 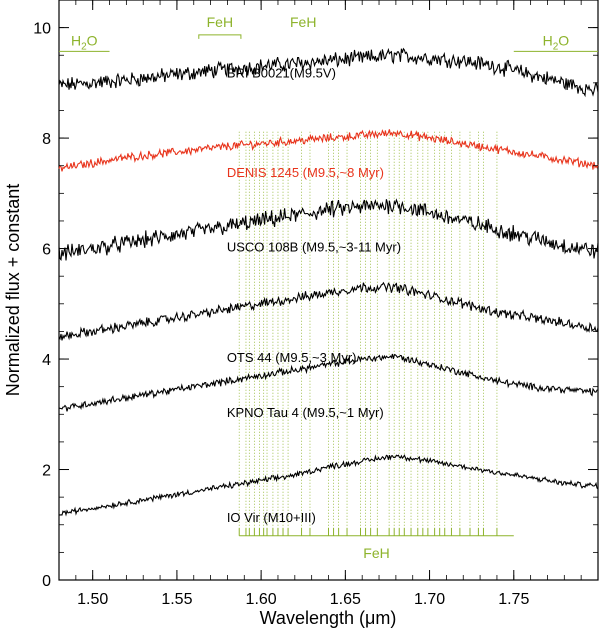 What do you see at coordinates (46, 139) in the screenshot?
I see `y-tick-label-4: 8` at bounding box center [46, 139].